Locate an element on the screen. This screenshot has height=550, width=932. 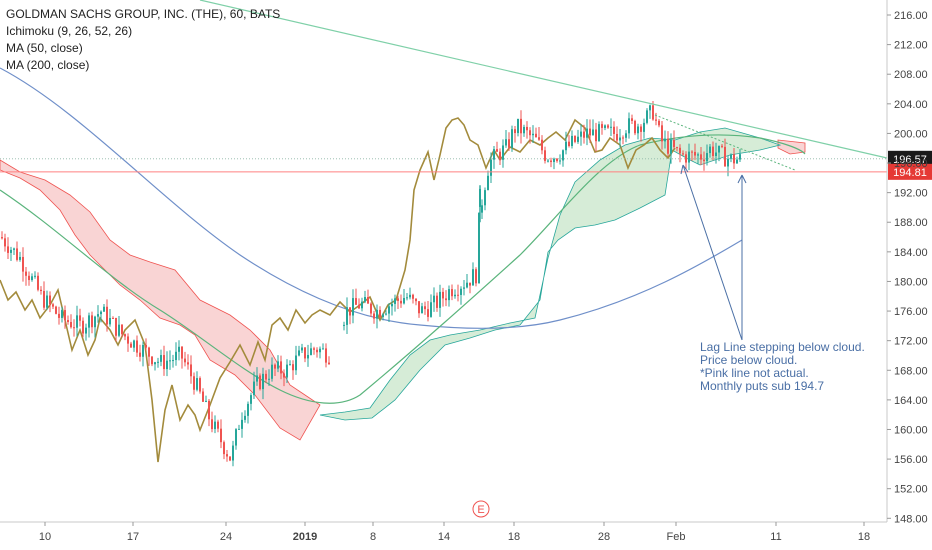
y-tick-label: 172.00 is located at coordinates (911, 342).